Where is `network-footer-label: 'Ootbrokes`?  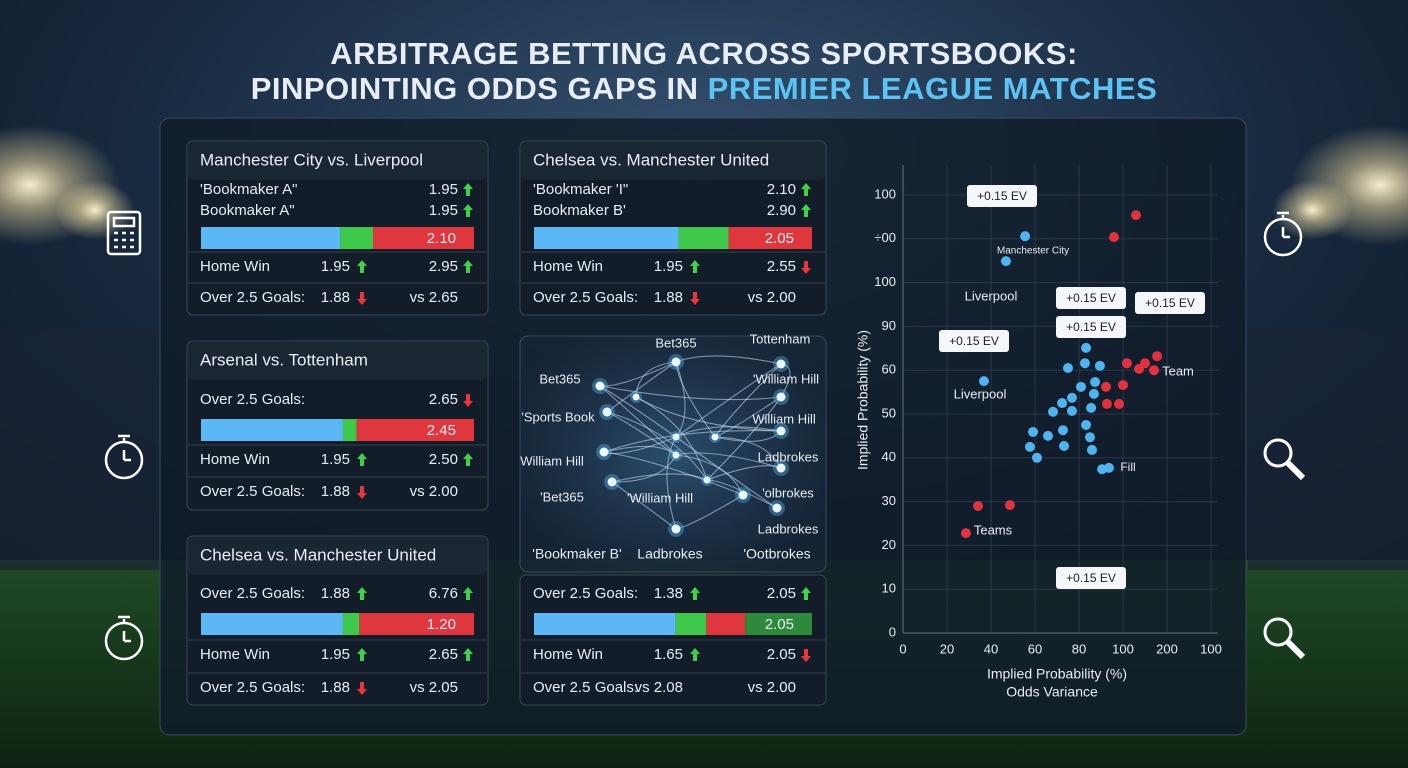 network-footer-label: 'Ootbrokes is located at coordinates (776, 554).